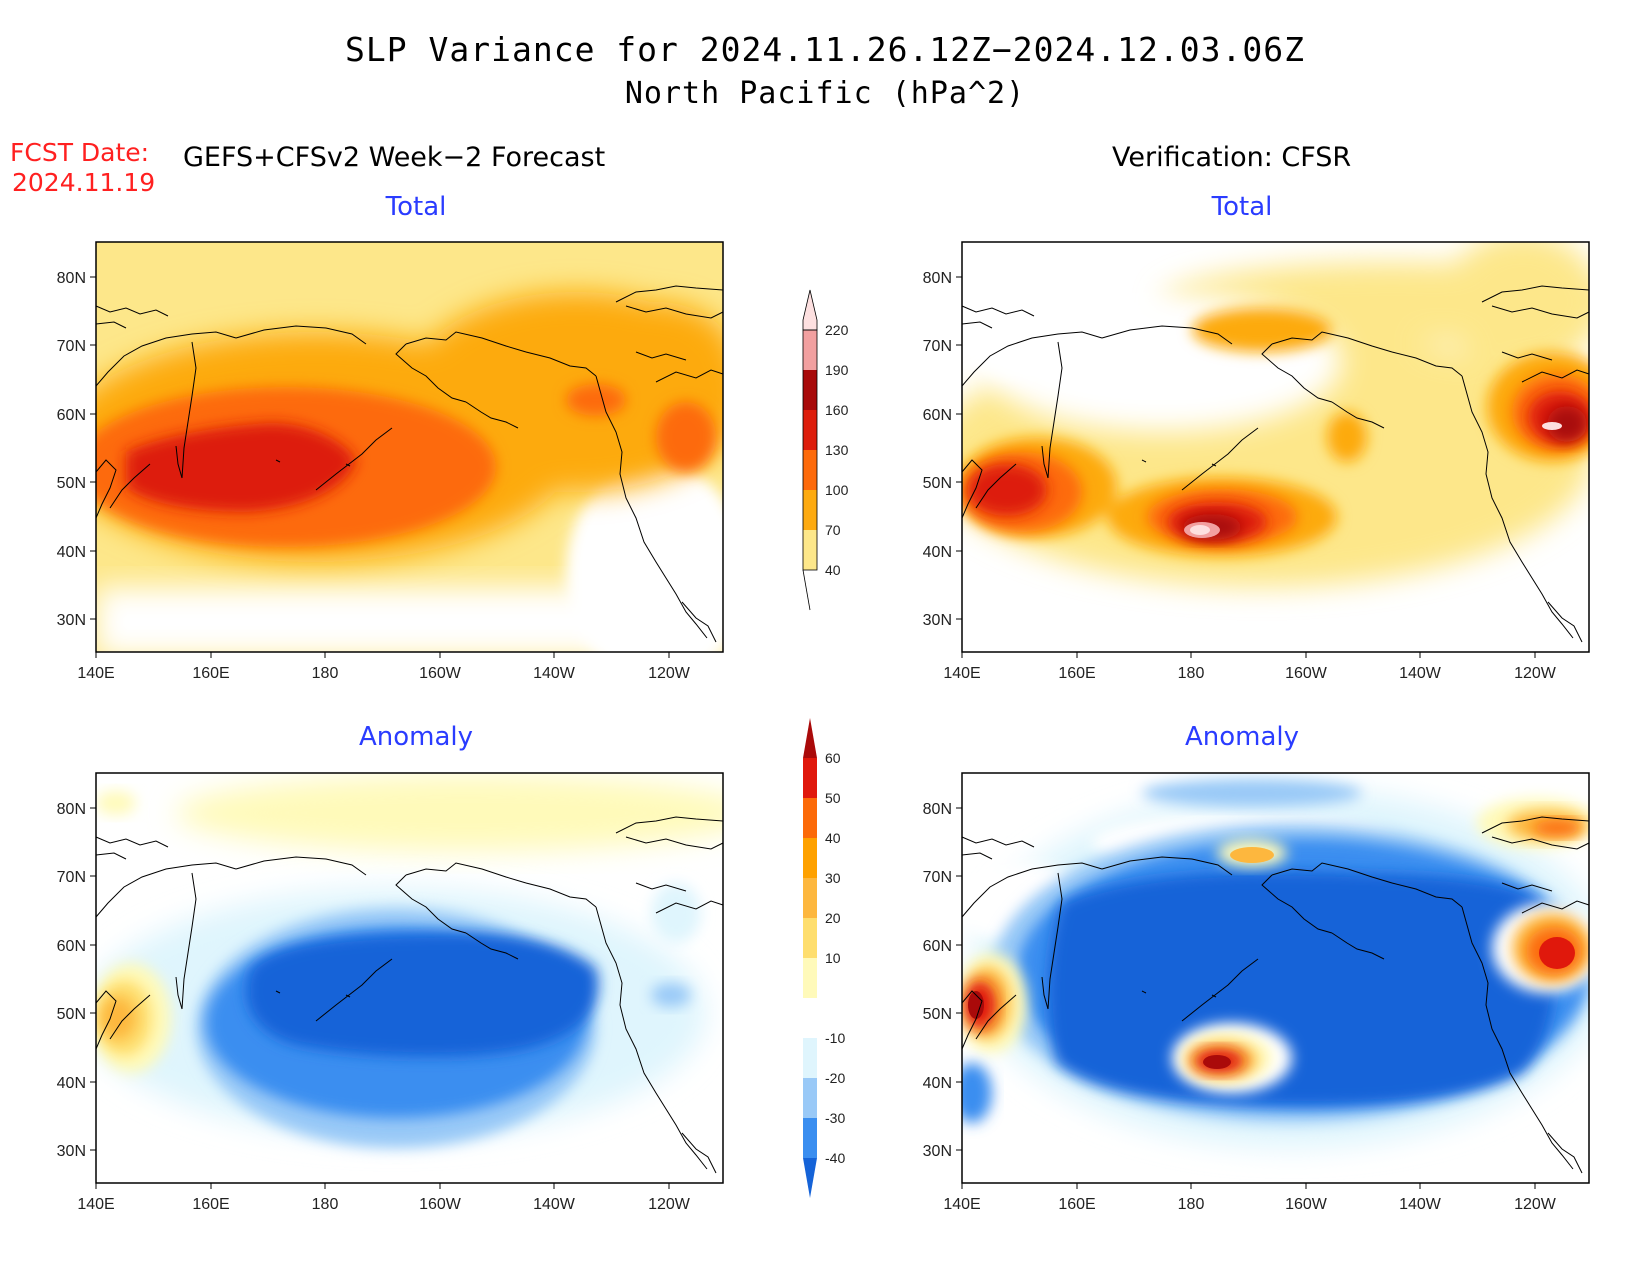 This screenshot has height=1275, width=1650. What do you see at coordinates (833, 918) in the screenshot?
I see `colorbar-label: 20` at bounding box center [833, 918].